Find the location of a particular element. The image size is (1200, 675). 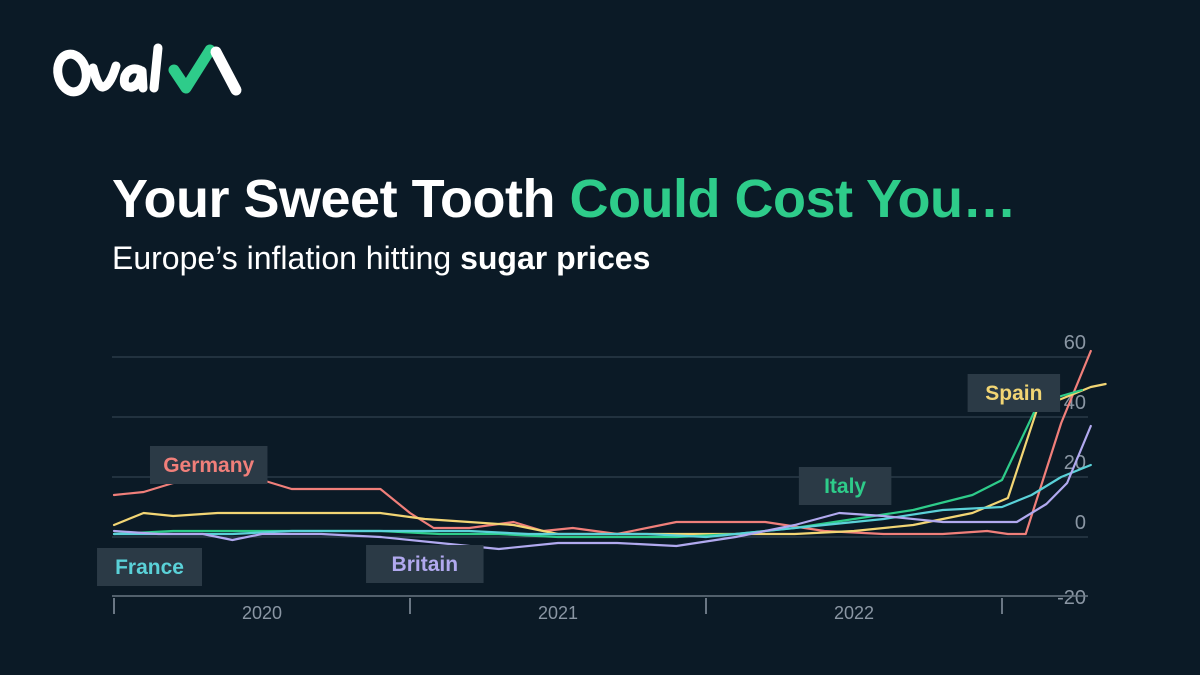

label-text: France is located at coordinates (149, 567).